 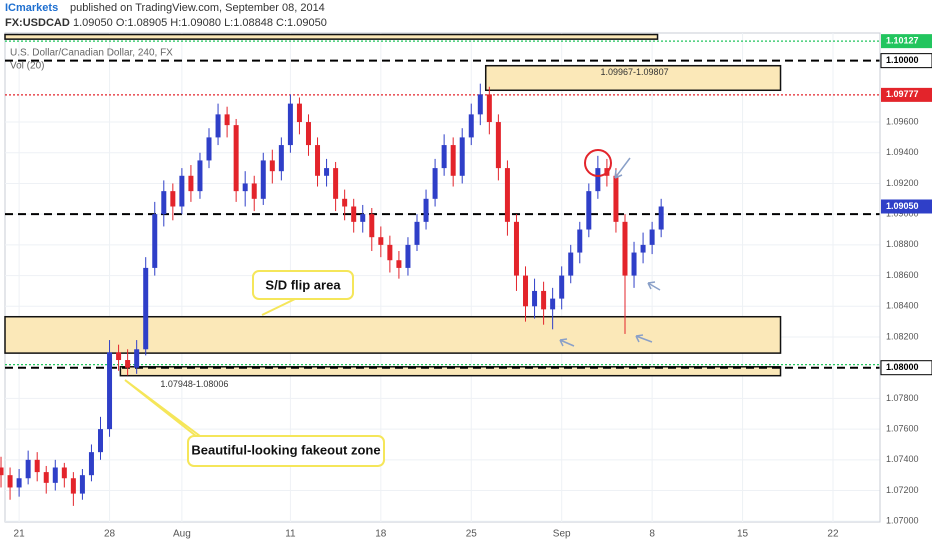 What do you see at coordinates (162, 408) in the screenshot?
I see `fakeout-pointer` at bounding box center [162, 408].